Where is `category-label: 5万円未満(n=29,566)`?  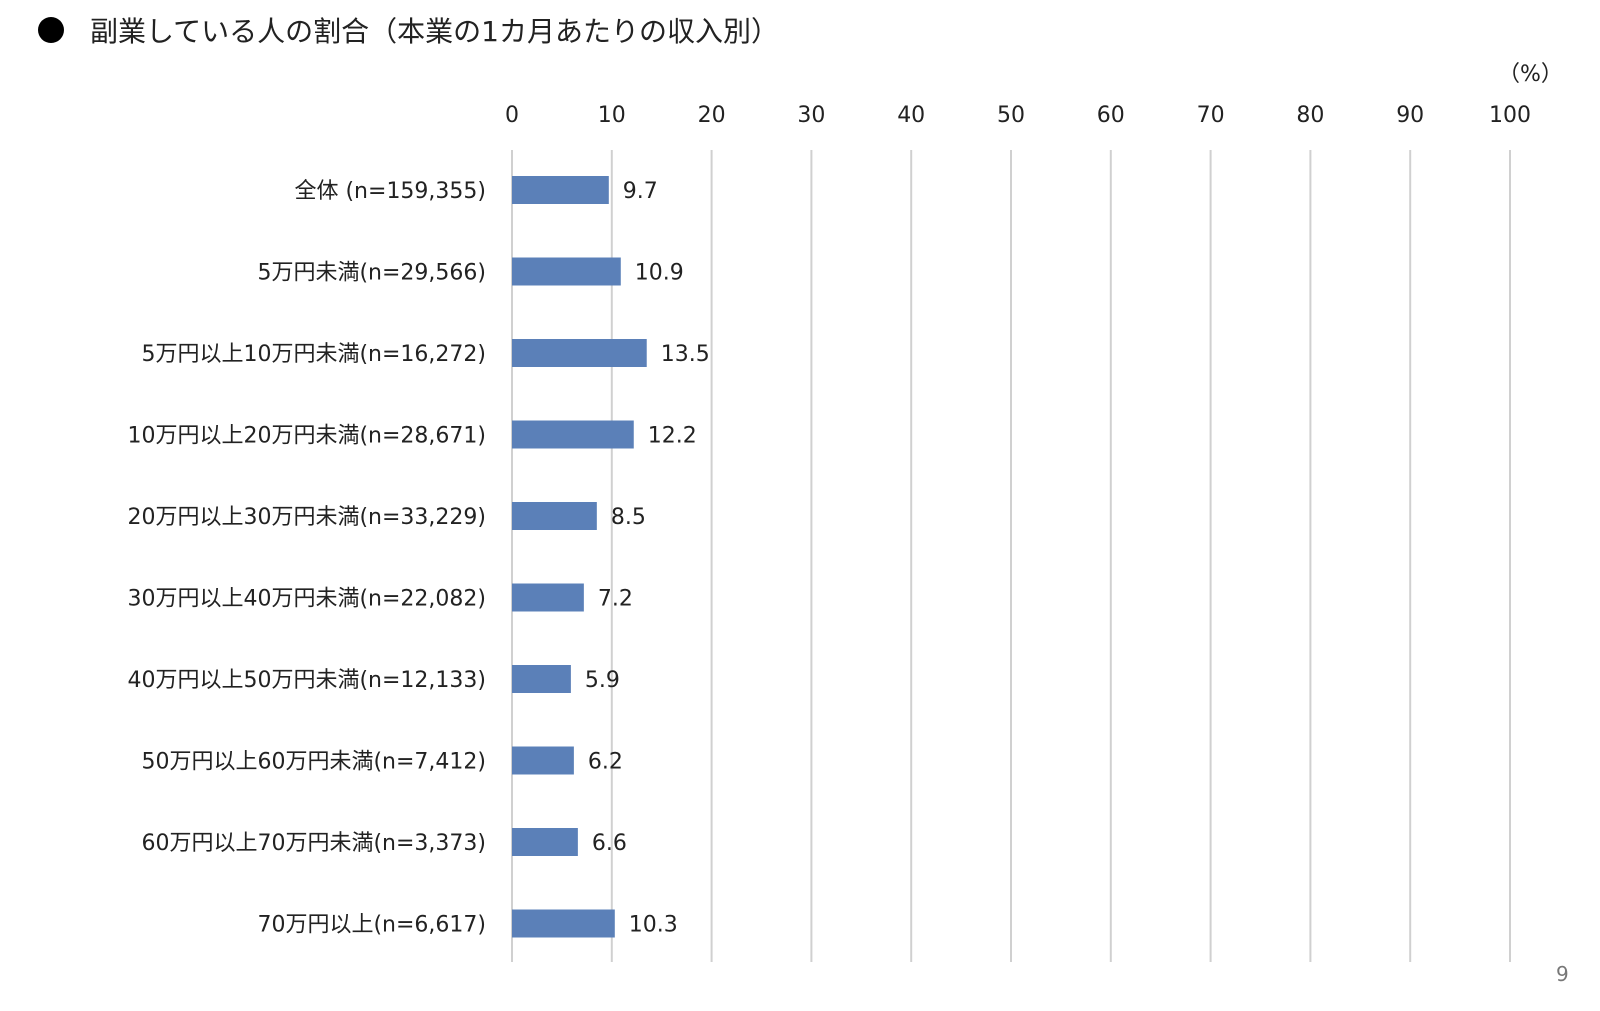 category-label: 5万円未満(n=29,566) is located at coordinates (371, 273).